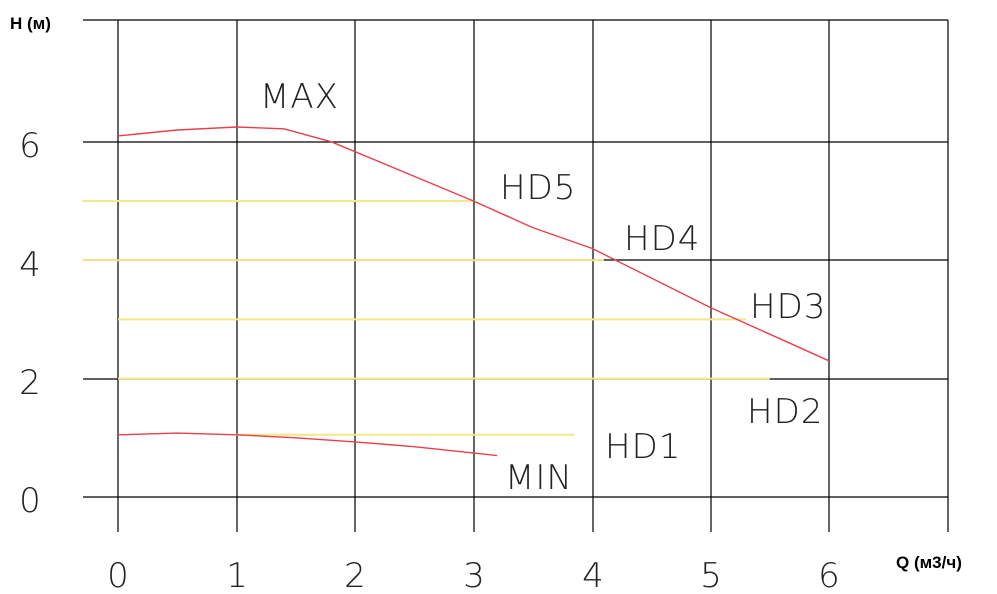 Image resolution: width=997 pixels, height=594 pixels. Describe the element at coordinates (538, 188) in the screenshot. I see `label-hd5: HD5` at that location.